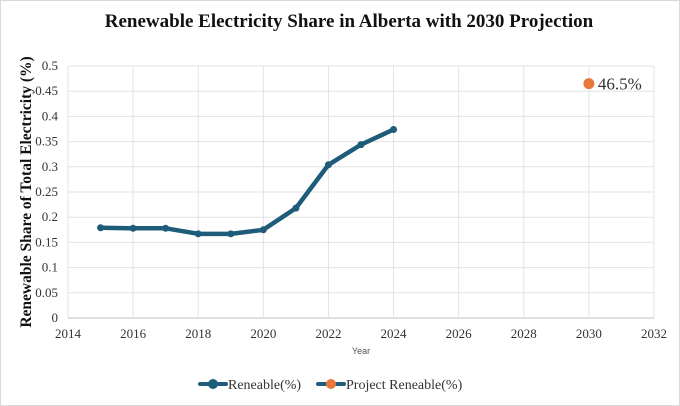 The height and width of the screenshot is (406, 680). What do you see at coordinates (50, 216) in the screenshot?
I see `y-tick-label: 0.2` at bounding box center [50, 216].